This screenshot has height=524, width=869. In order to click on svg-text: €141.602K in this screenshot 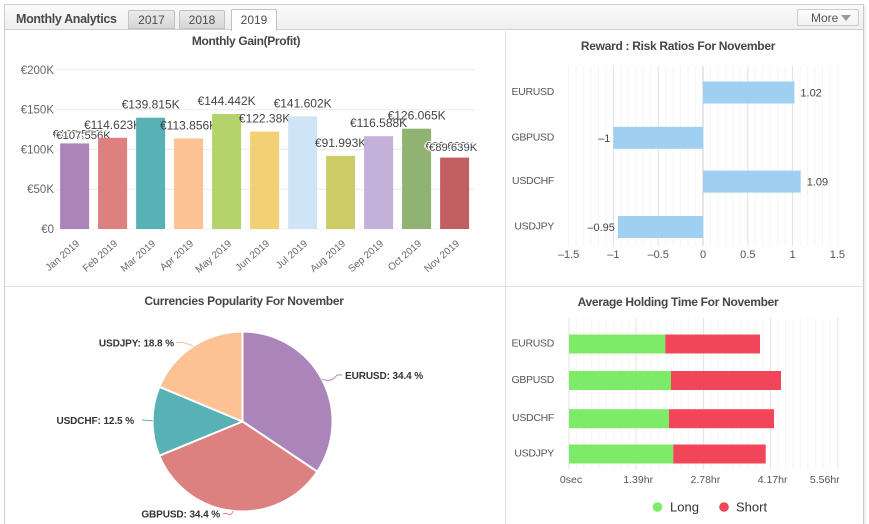, I will do `click(303, 103)`.